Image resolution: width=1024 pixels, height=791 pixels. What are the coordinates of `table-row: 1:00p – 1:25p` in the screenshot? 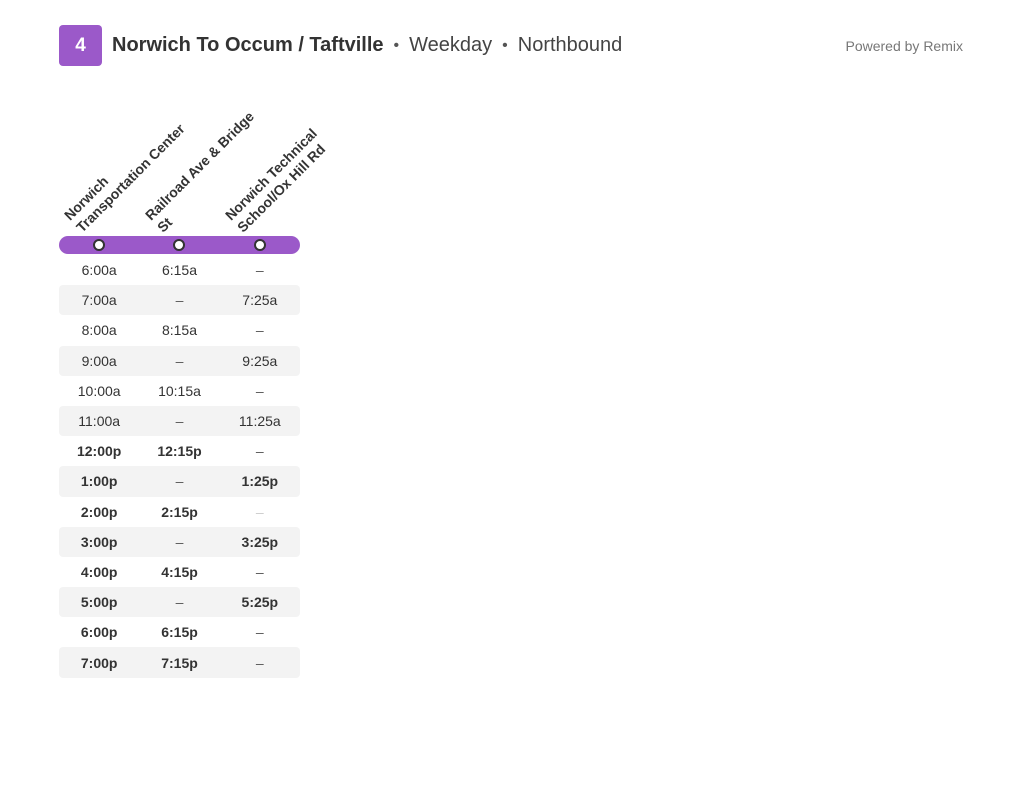 It's located at (179, 481).